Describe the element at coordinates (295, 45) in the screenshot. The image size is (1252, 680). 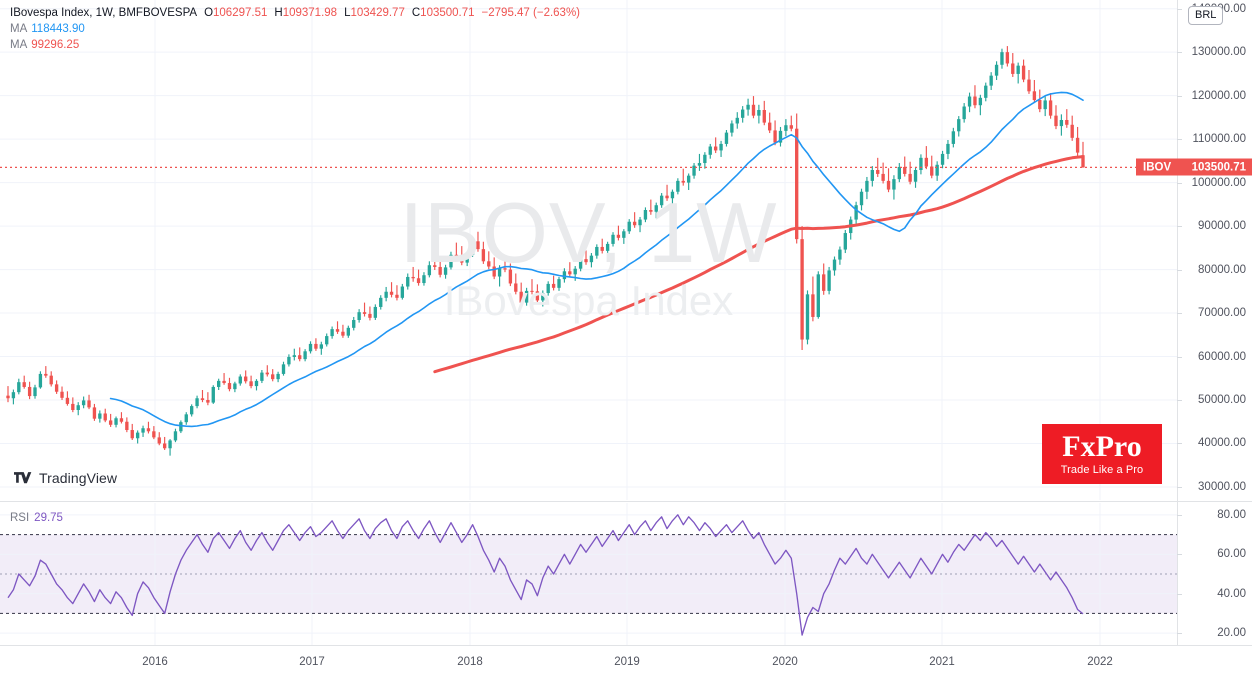
I see `legend-ma-slow-row: MA 99296.25` at that location.